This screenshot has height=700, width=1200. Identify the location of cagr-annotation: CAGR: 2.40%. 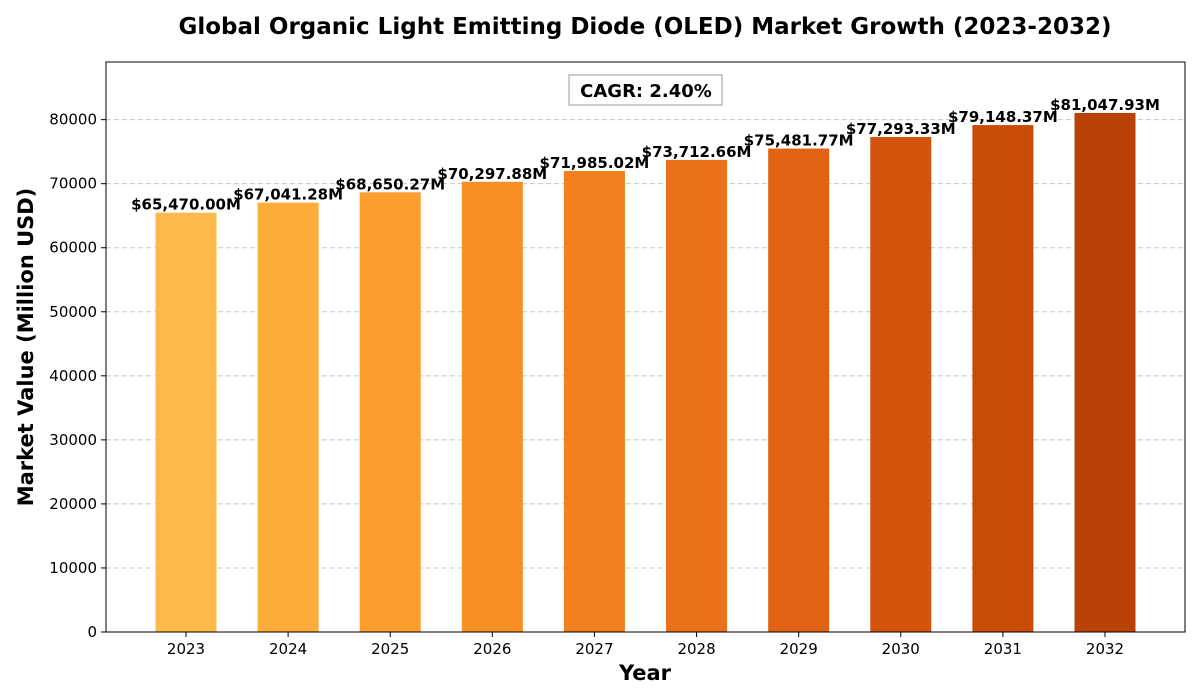
(645, 90).